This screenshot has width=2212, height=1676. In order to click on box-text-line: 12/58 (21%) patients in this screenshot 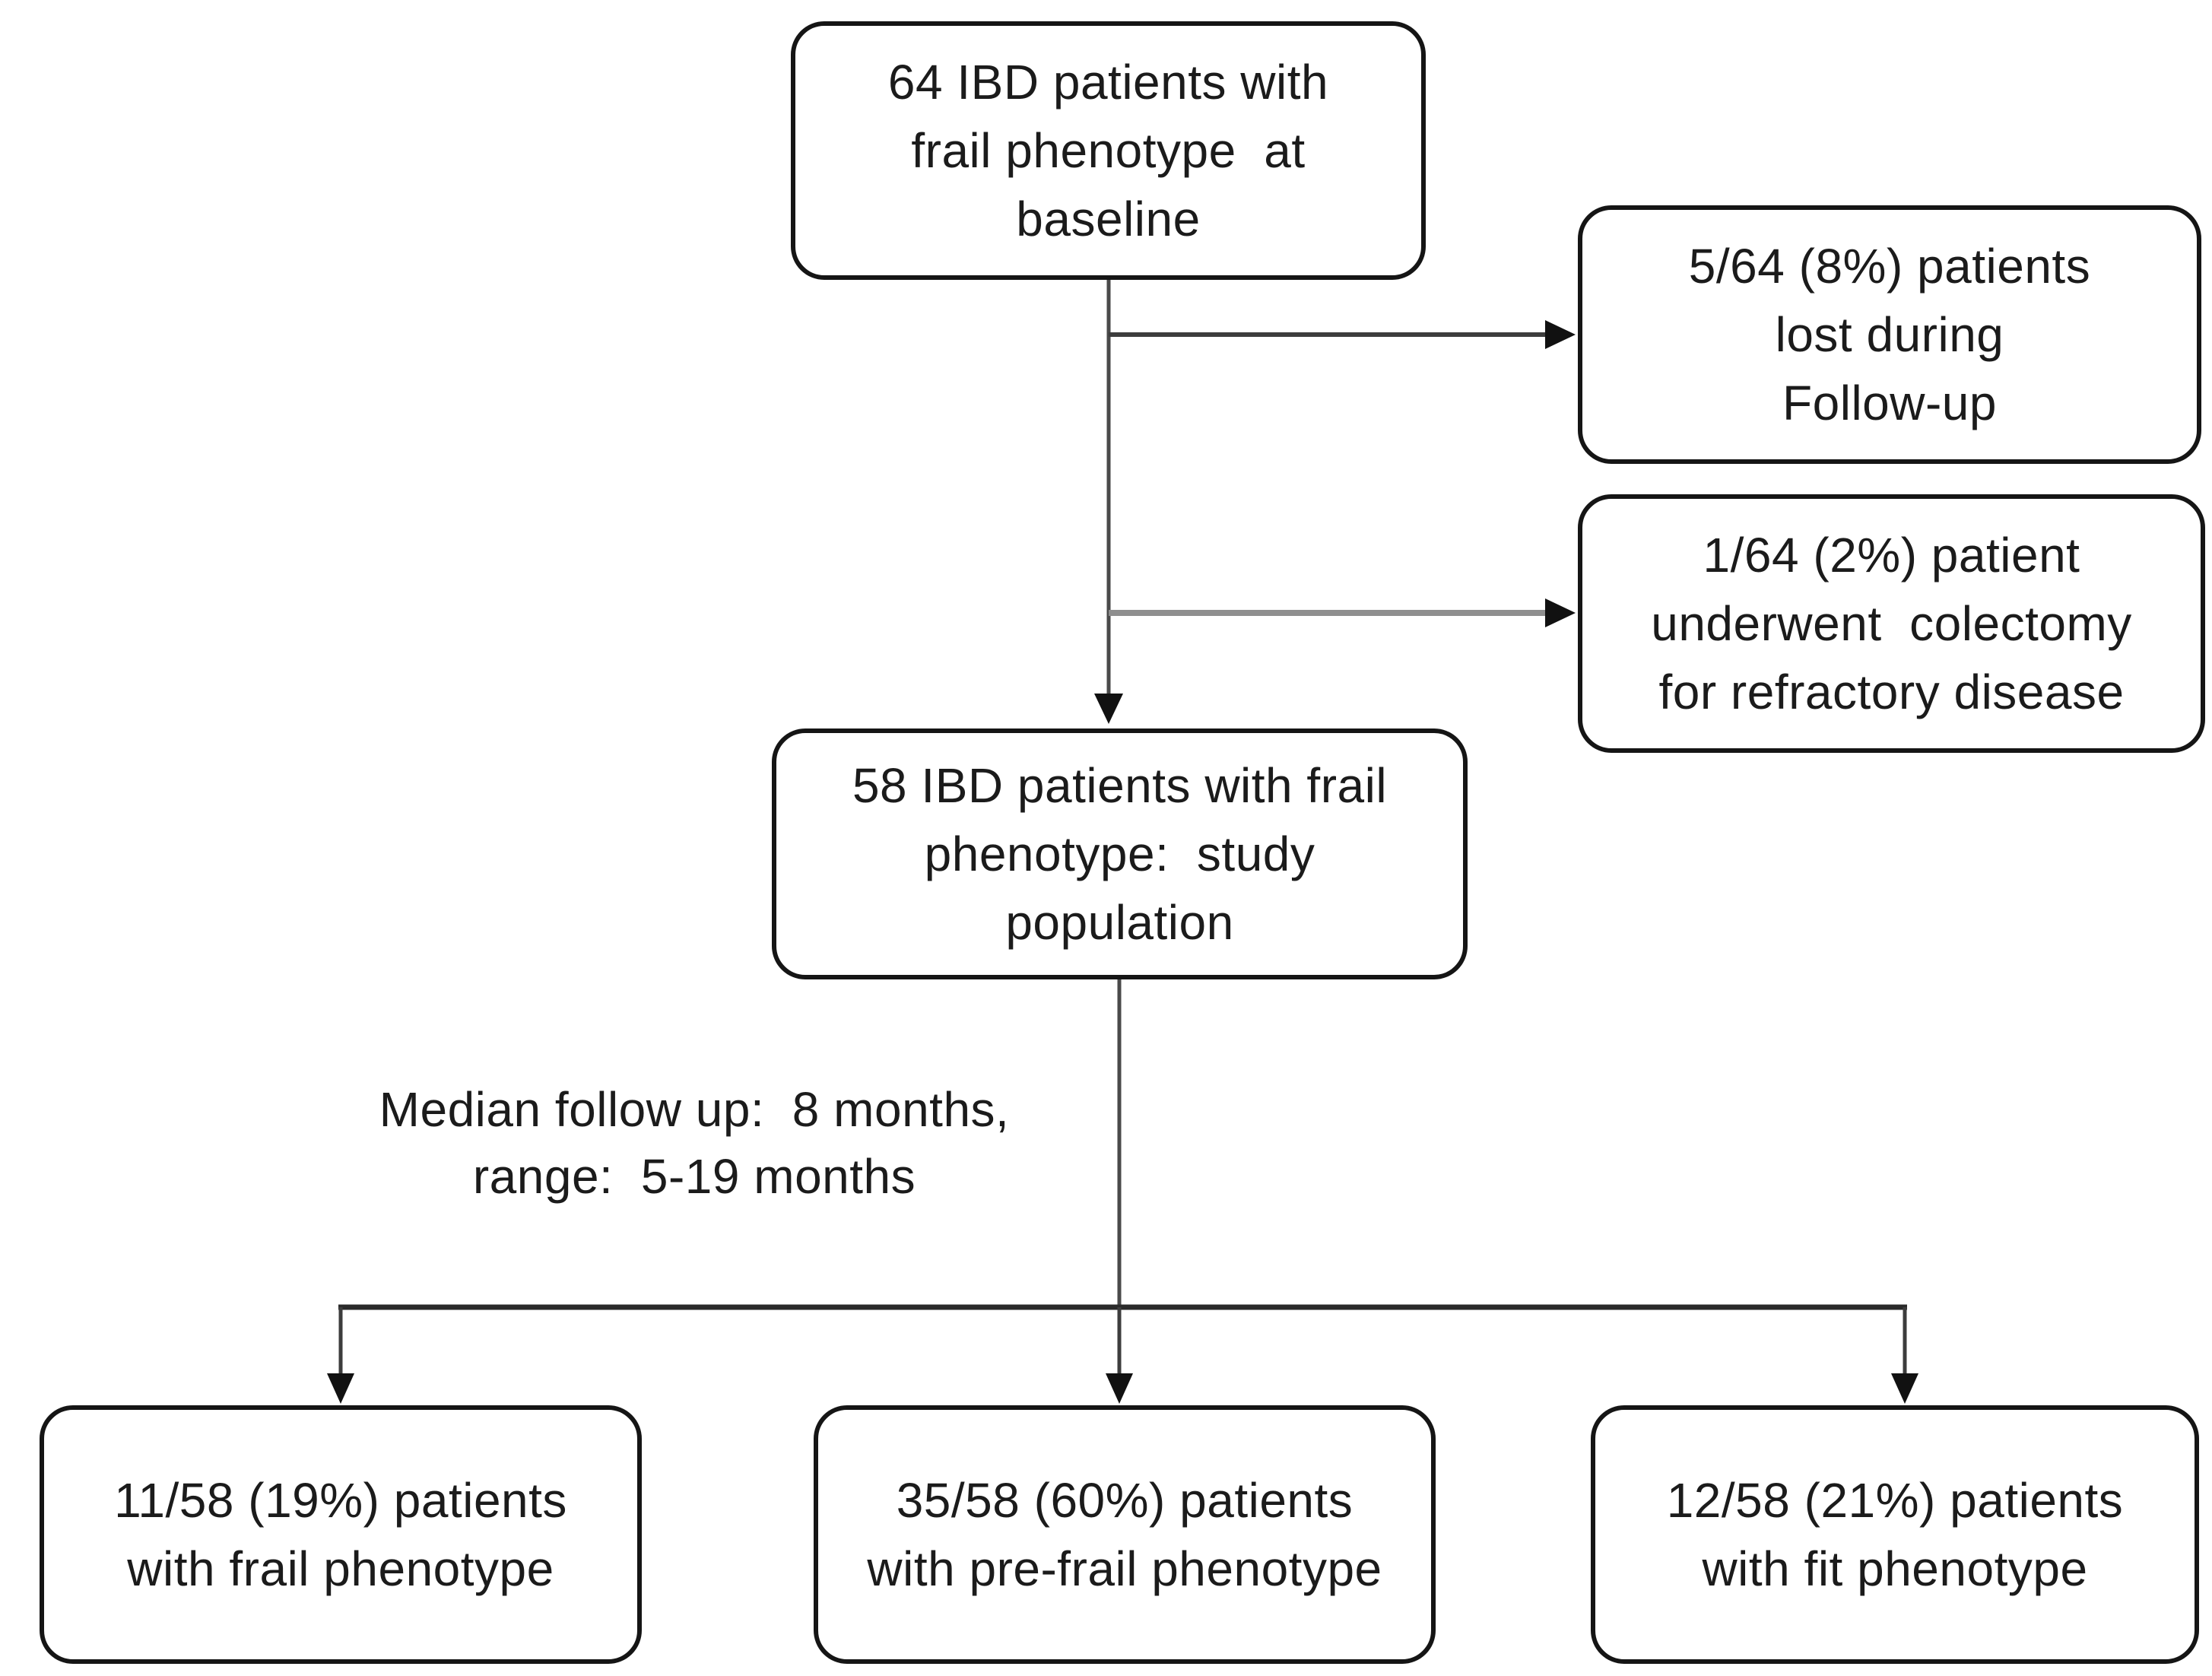, I will do `click(1895, 1500)`.